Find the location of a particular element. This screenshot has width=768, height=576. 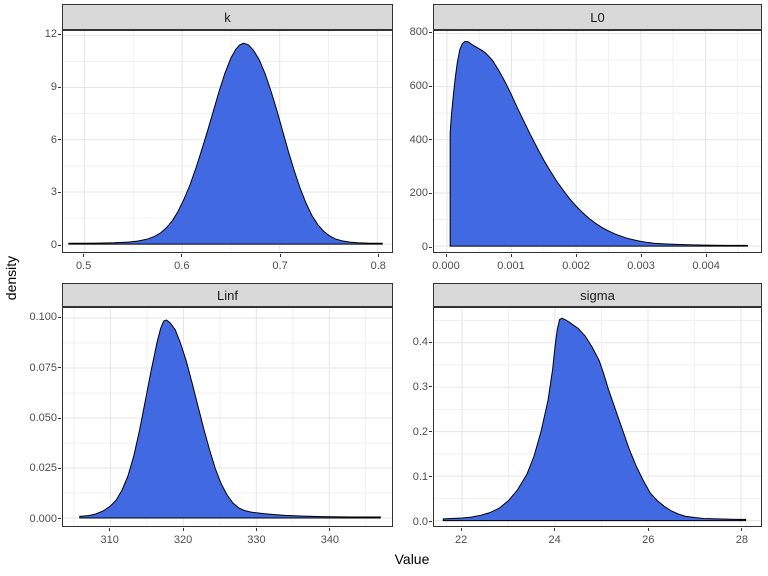

x-tick-label: 0.001 is located at coordinates (511, 266).